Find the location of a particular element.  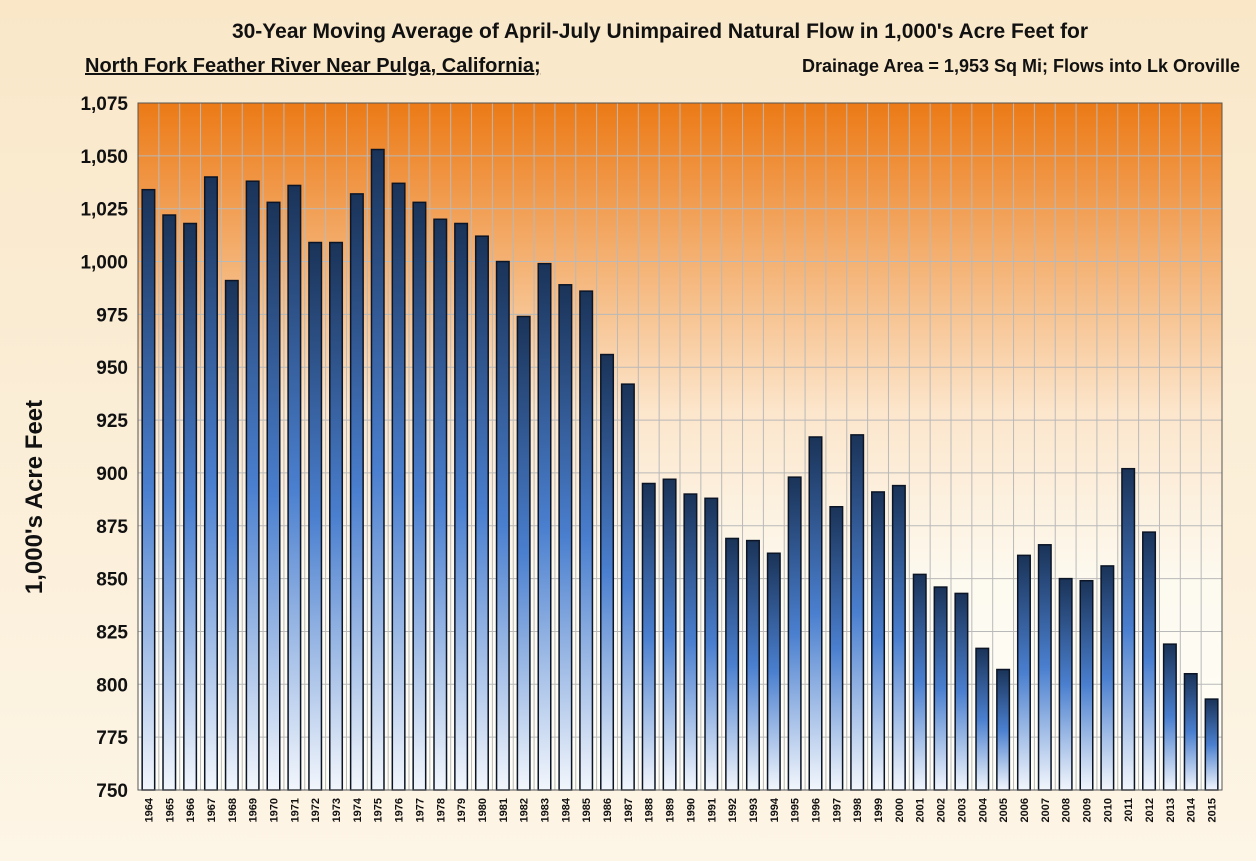

x-tick-label: 2005 is located at coordinates (1004, 810).